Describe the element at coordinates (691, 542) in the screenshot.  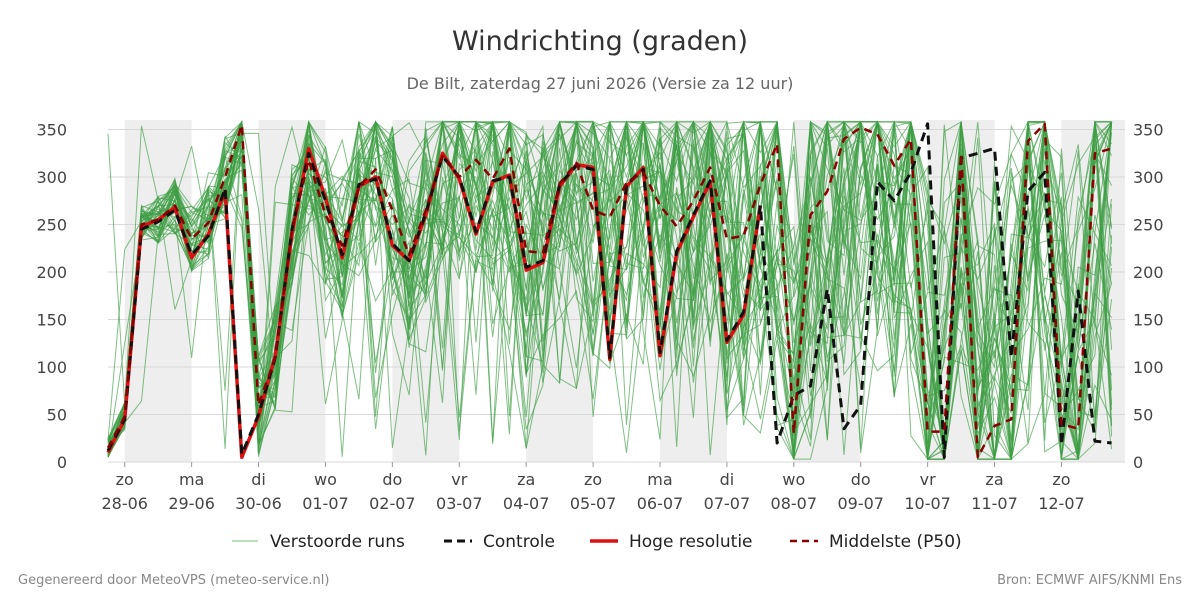
I see `legend-label-hires: Hoge resolutie` at that location.